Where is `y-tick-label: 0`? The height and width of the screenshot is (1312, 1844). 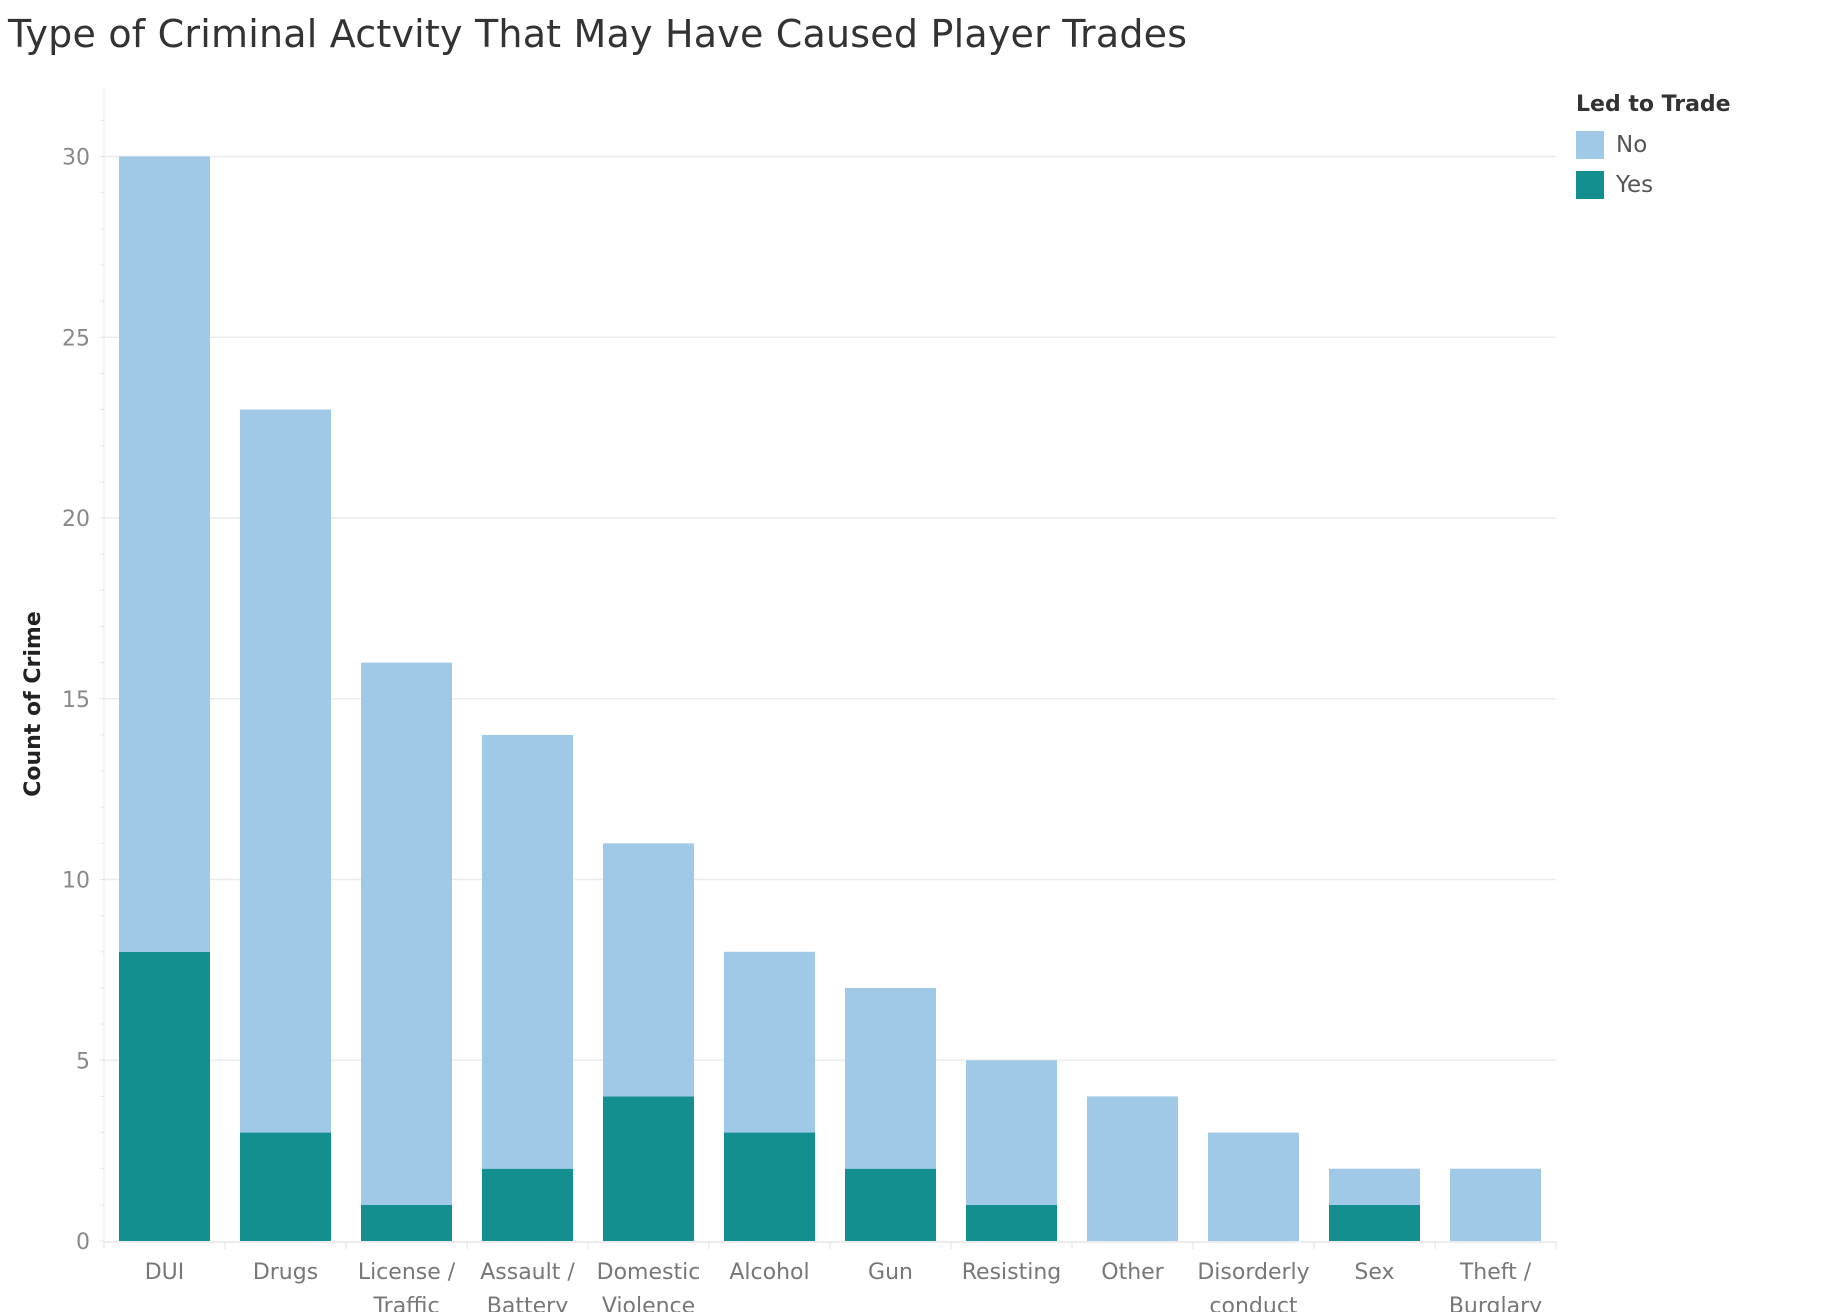
y-tick-label: 0 is located at coordinates (83, 1242).